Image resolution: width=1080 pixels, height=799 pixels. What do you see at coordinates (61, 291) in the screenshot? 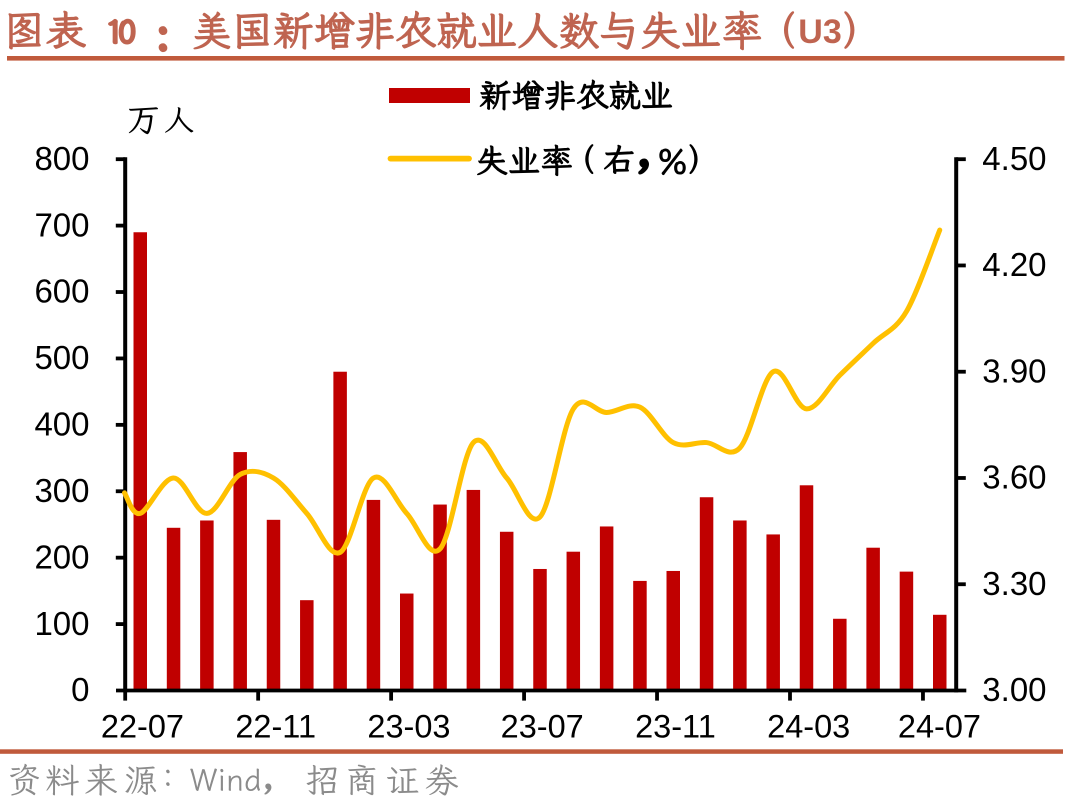
I see `svg-text: 600` at bounding box center [61, 291].